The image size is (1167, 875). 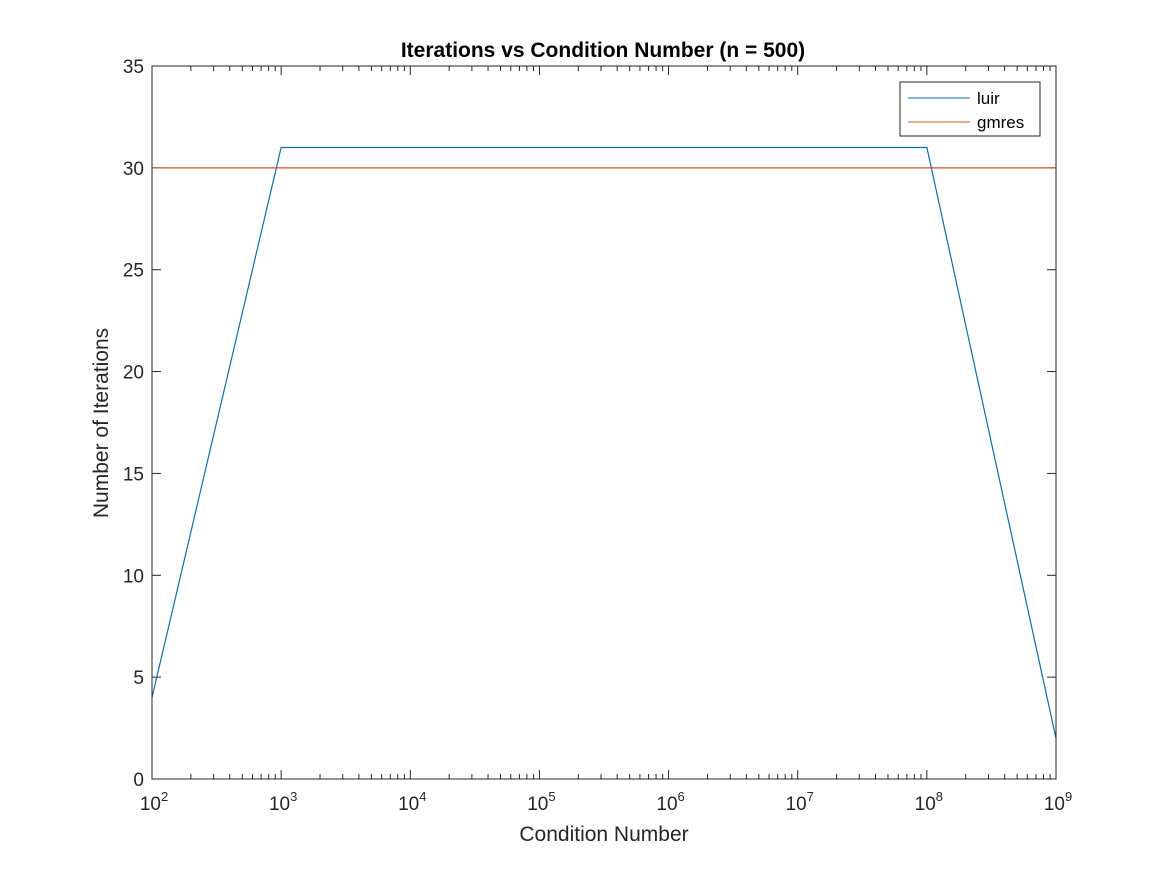 I want to click on x-tick-label: 10⁴, so click(x=412, y=802).